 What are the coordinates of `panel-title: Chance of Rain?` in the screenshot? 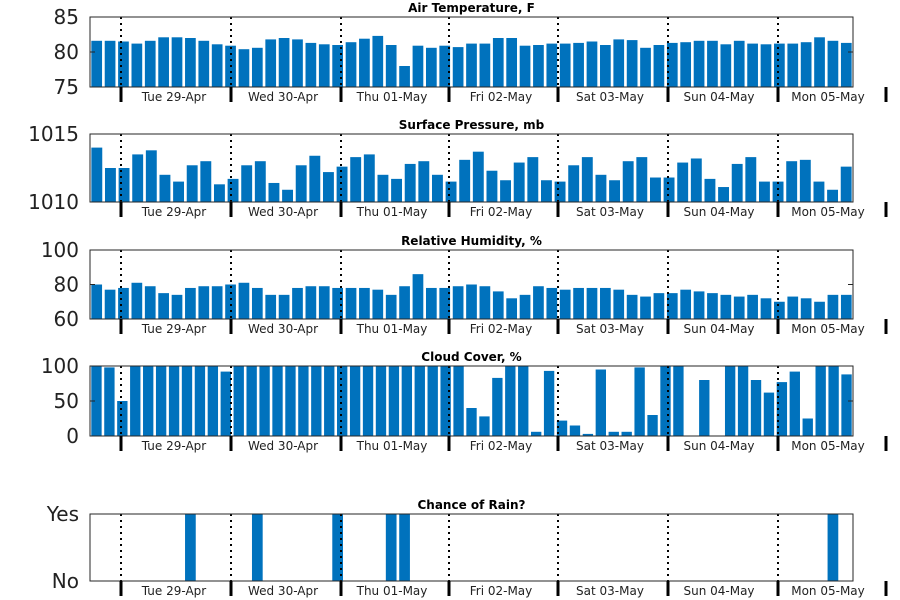 It's located at (471, 505).